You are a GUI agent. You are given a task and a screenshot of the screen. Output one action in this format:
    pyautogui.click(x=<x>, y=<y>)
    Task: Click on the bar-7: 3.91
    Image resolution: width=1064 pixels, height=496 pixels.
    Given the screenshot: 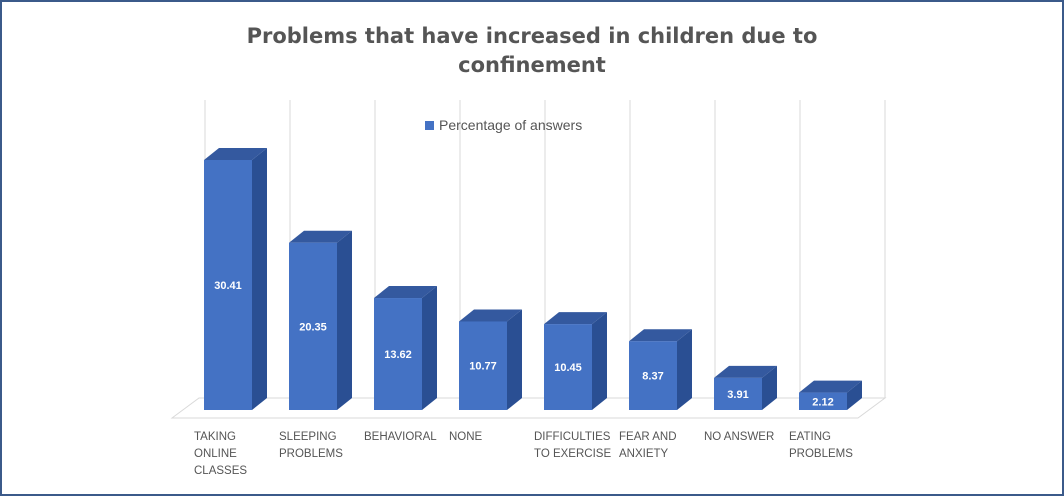 What is the action you would take?
    pyautogui.click(x=745, y=387)
    